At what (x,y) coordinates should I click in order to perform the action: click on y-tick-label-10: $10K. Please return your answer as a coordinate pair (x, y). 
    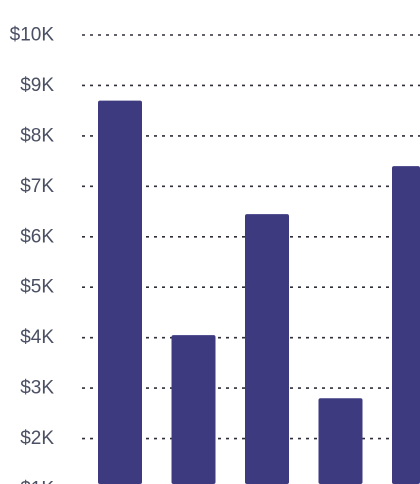
    Looking at the image, I should click on (32, 35).